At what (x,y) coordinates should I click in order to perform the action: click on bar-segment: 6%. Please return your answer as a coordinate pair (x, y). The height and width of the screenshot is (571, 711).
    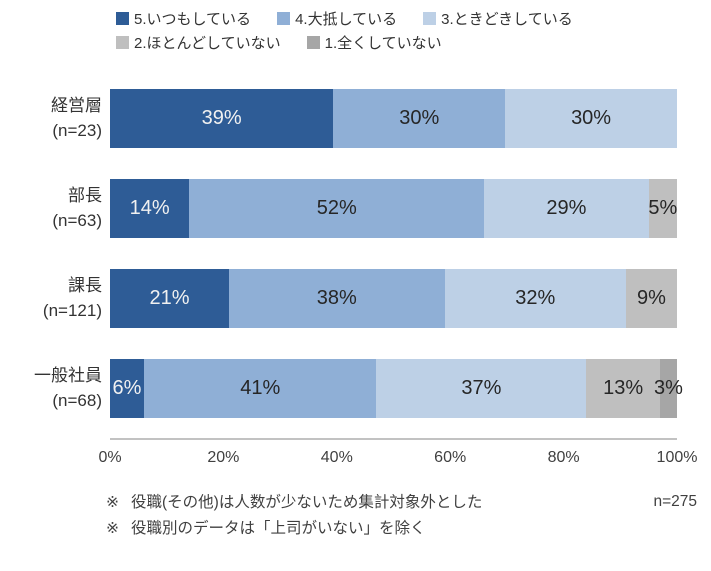
    Looking at the image, I should click on (127, 388).